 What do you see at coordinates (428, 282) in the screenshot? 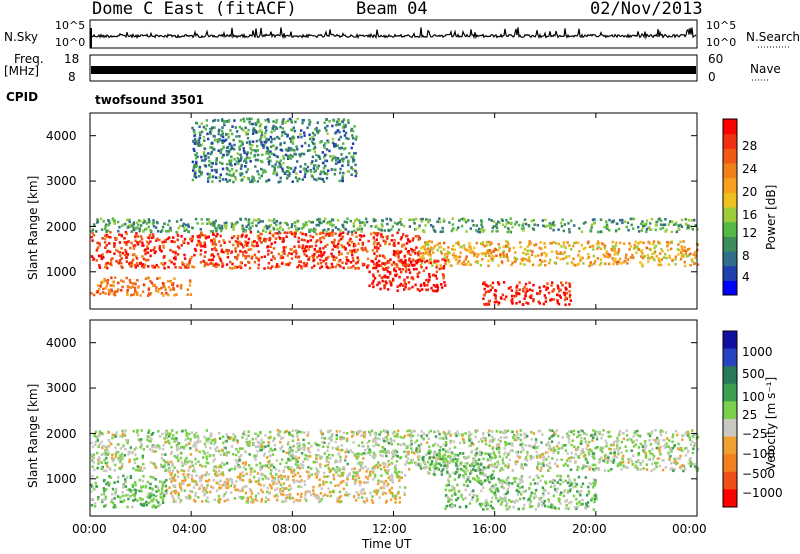
I see `band-4-cell` at bounding box center [428, 282].